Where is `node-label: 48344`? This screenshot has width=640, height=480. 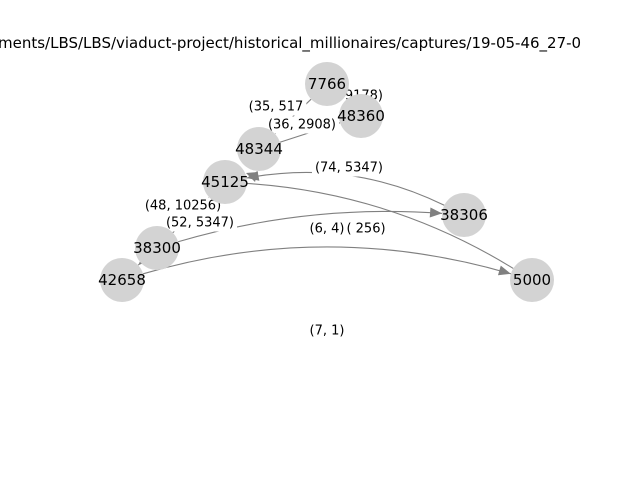
node-label: 48344 is located at coordinates (259, 149).